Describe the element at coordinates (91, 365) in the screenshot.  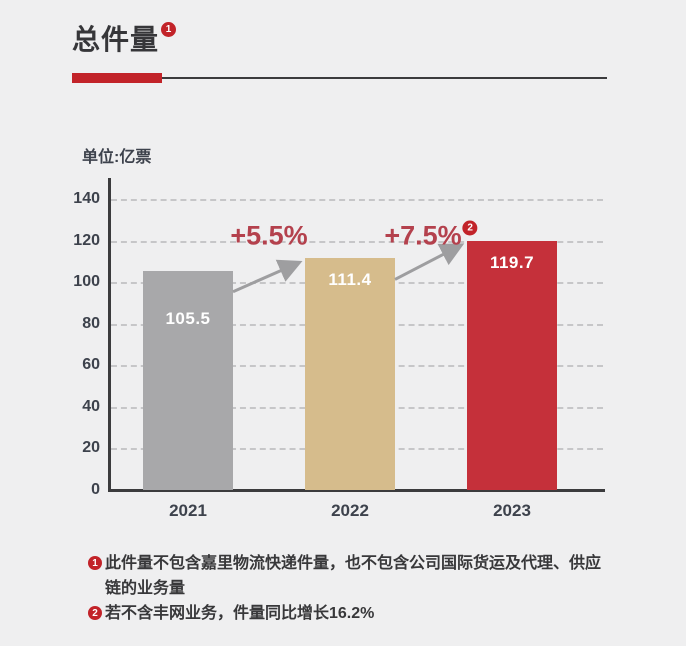
I see `y-tick-label-60: 60` at that location.